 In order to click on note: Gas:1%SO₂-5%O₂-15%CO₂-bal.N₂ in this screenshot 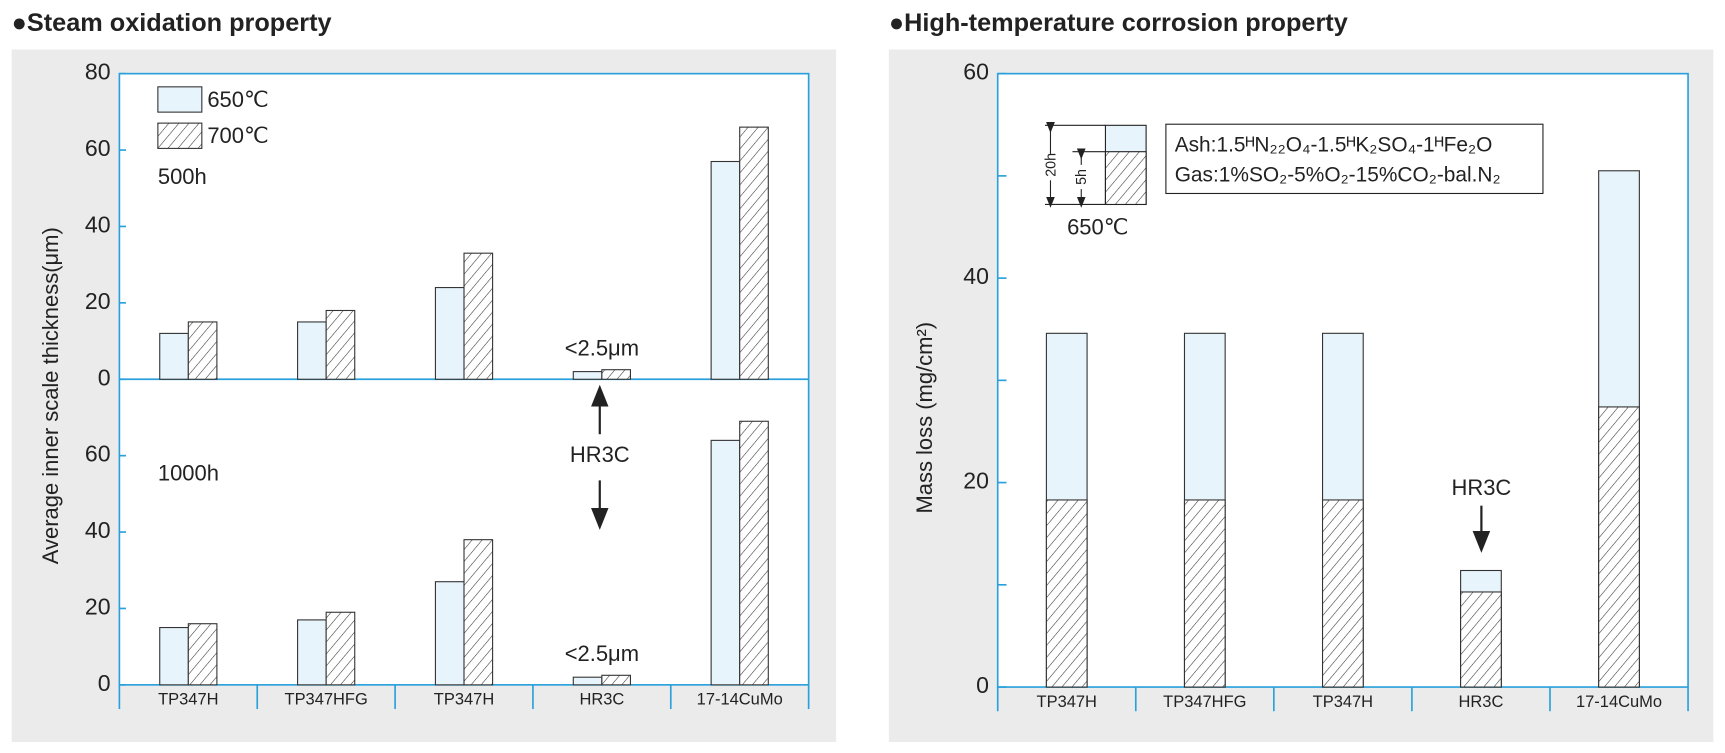, I will do `click(1338, 174)`.